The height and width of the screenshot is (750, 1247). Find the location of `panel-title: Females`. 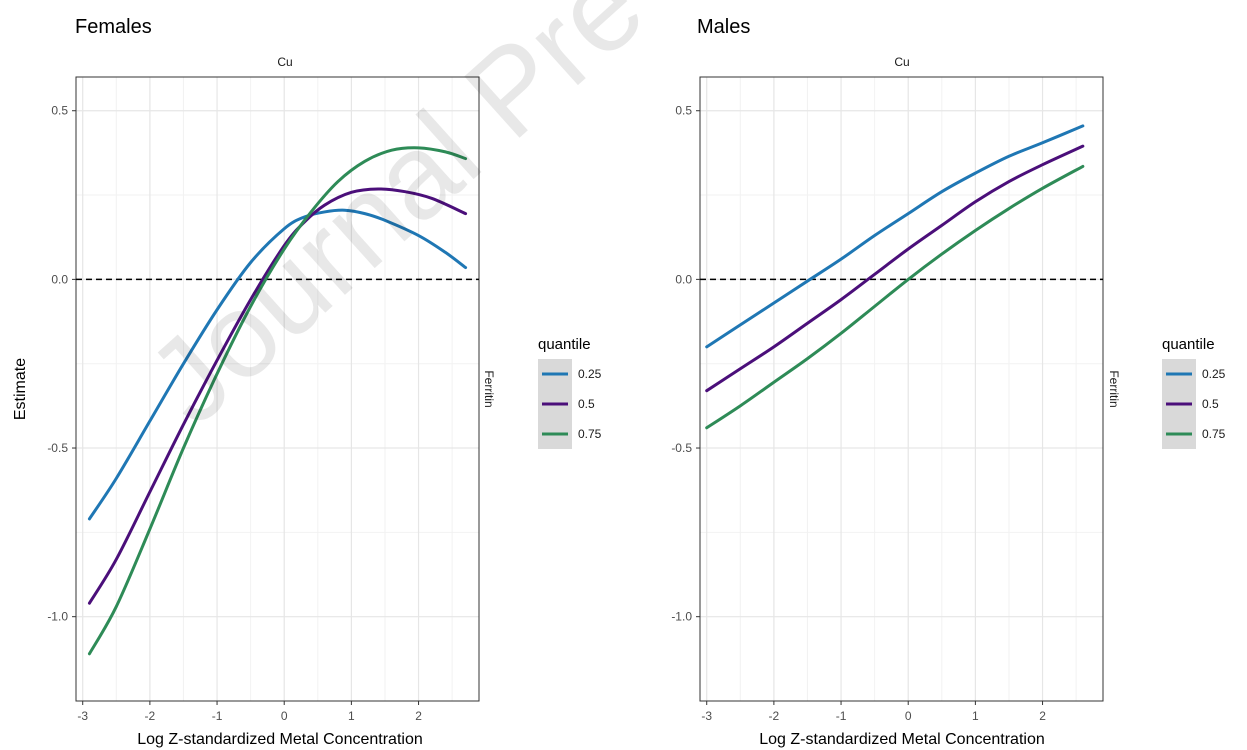

panel-title: Females is located at coordinates (113, 27).